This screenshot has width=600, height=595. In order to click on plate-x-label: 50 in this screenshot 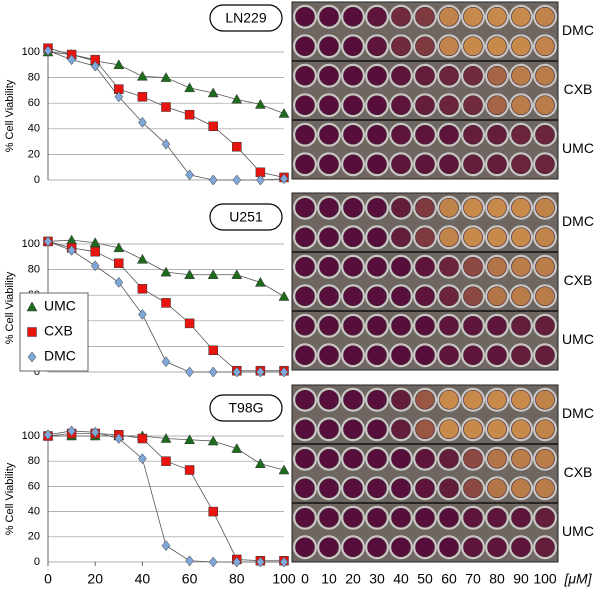, I will do `click(425, 579)`.